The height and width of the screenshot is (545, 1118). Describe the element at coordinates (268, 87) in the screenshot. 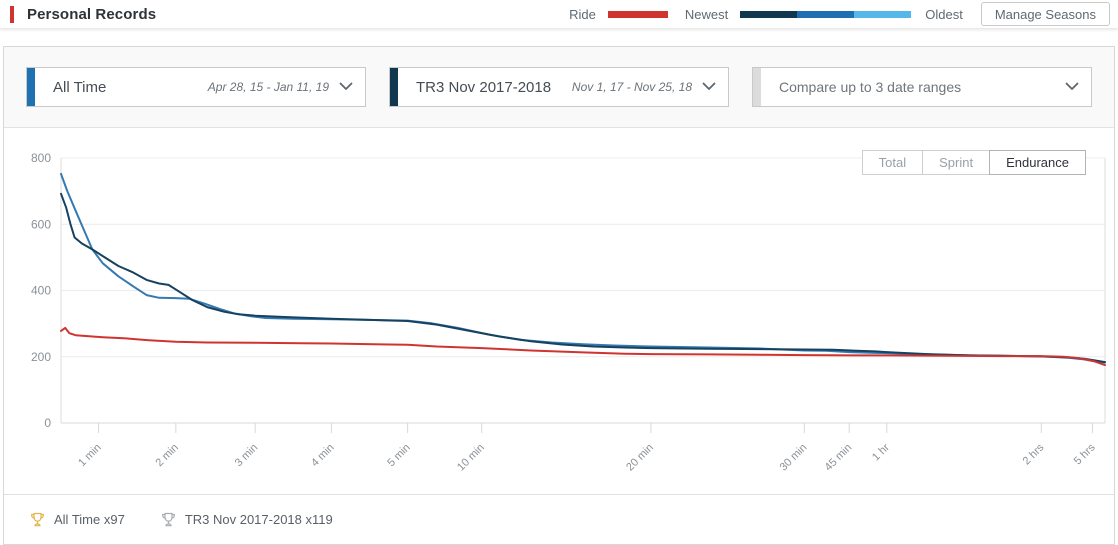

I see `all-time-date-range: Apr 28, 15 - Jan 11, 19` at that location.